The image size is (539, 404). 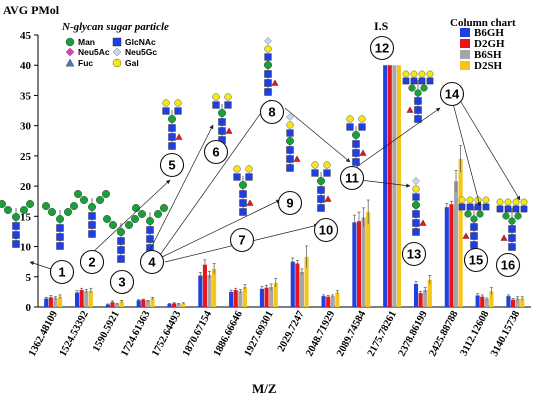 What do you see at coordinates (505, 333) in the screenshot?
I see `x-tick-label: 3140.15738` at bounding box center [505, 333].